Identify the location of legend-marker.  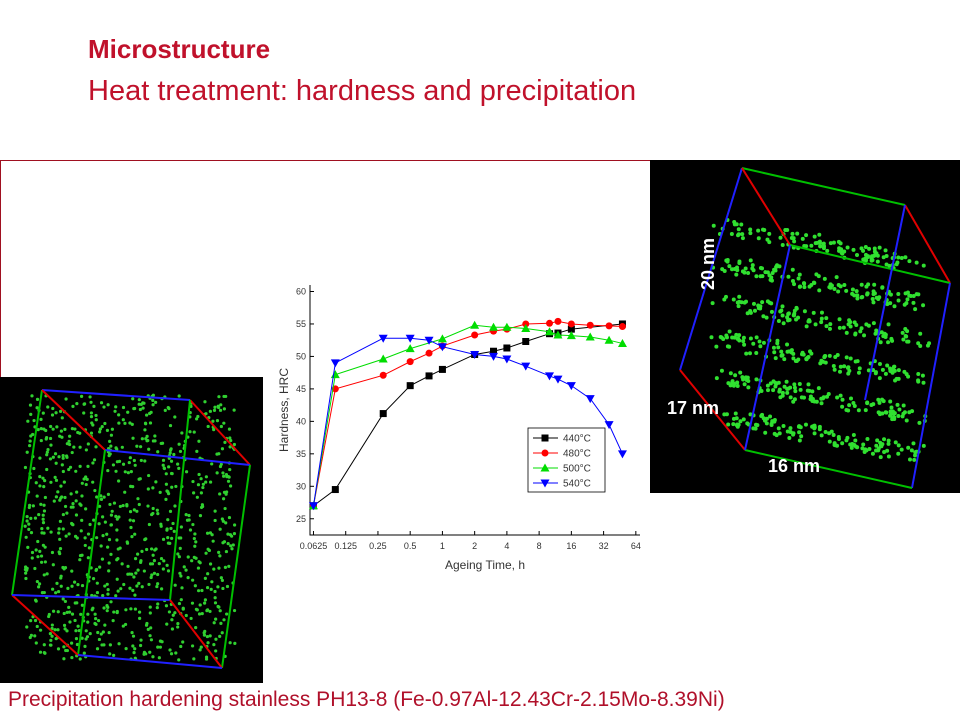
(545, 483).